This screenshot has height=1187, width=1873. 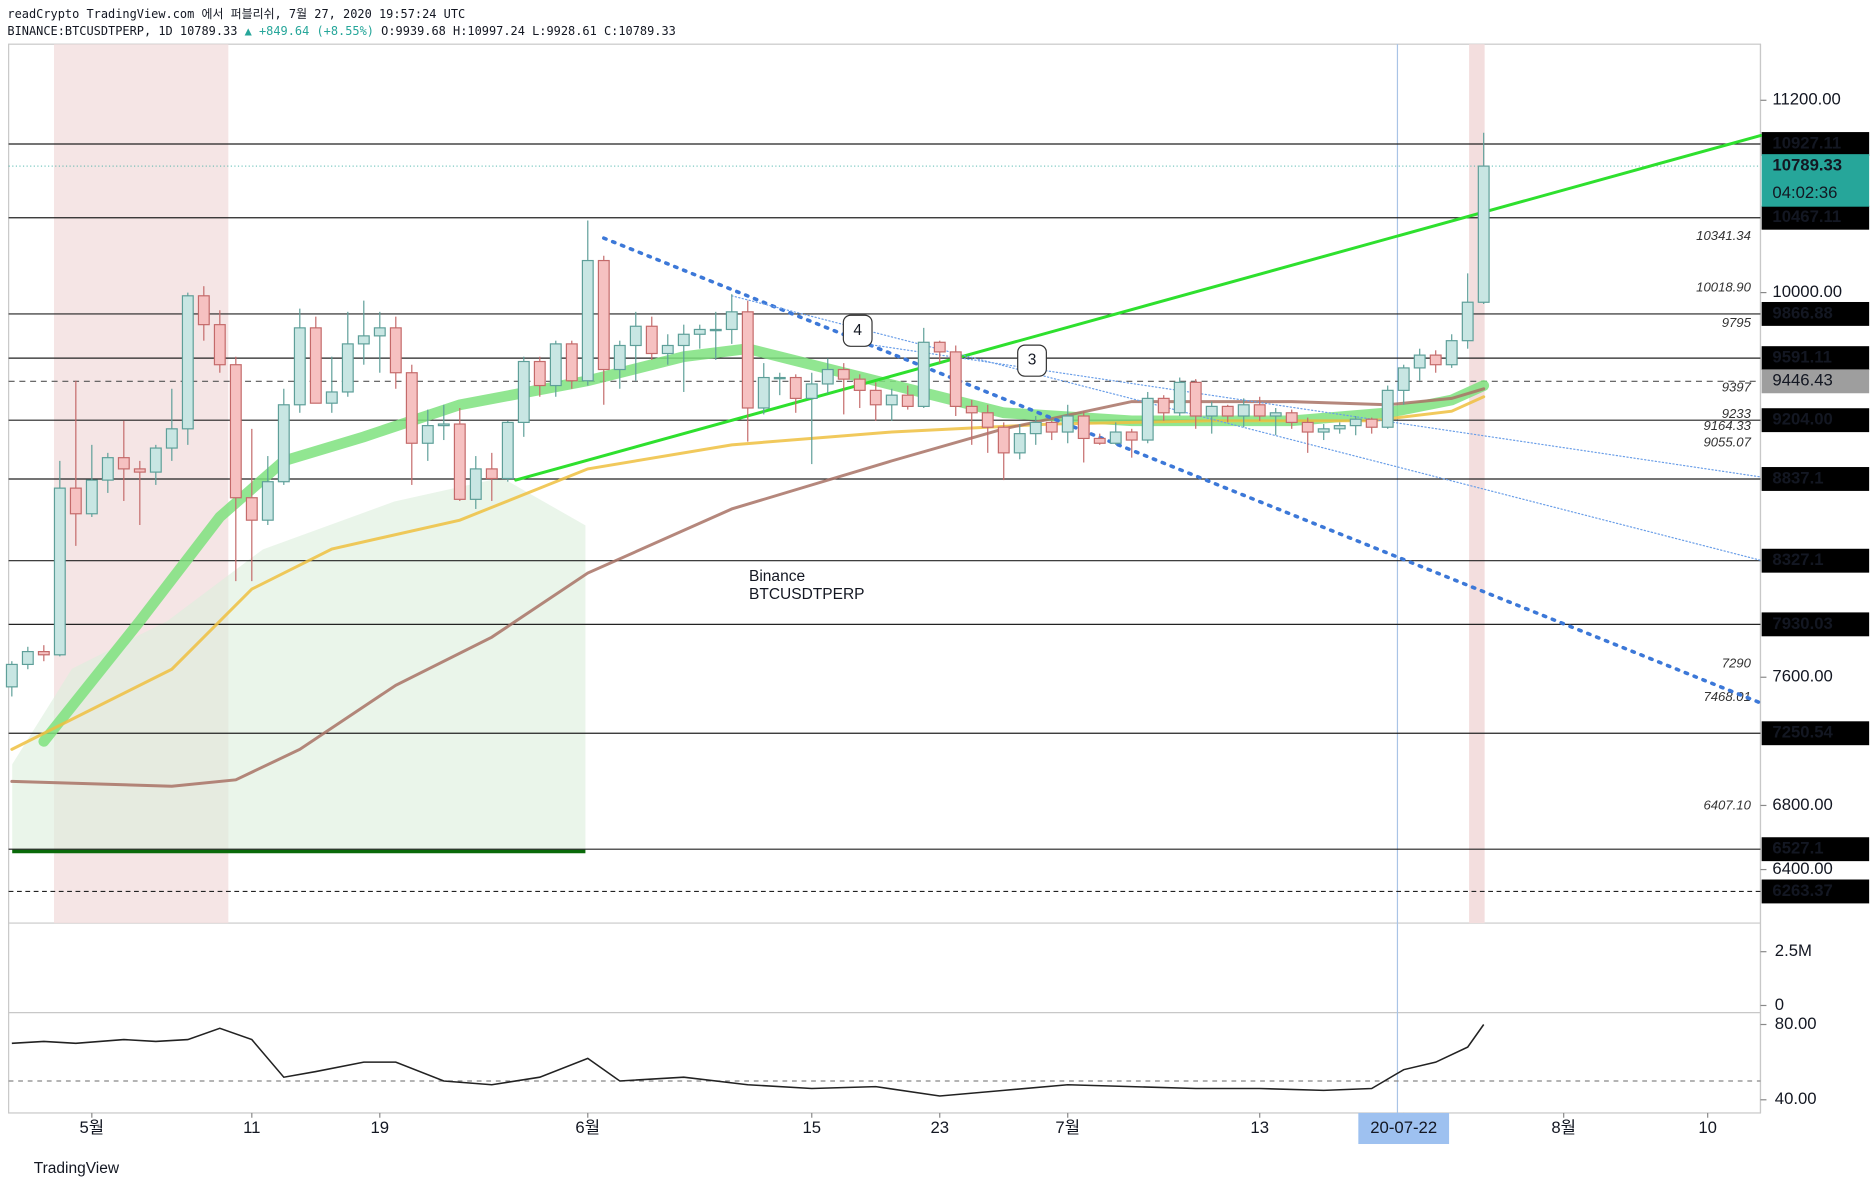 What do you see at coordinates (380, 1127) in the screenshot?
I see `x-tick-label: 19` at bounding box center [380, 1127].